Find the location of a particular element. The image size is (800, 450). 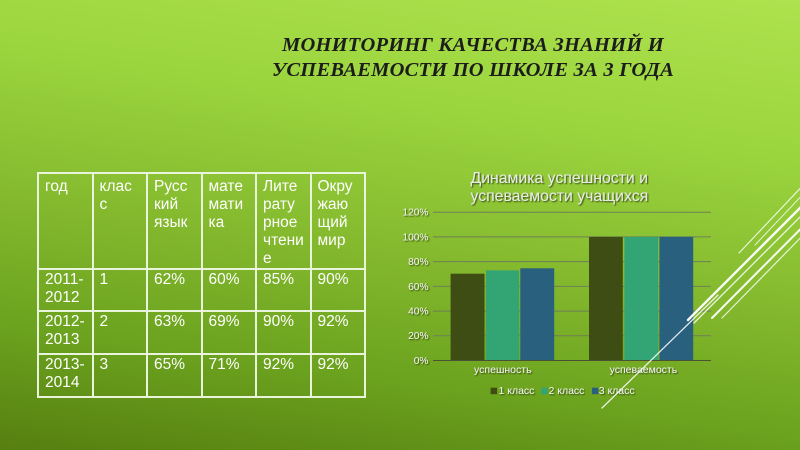

svg-text: 60% is located at coordinates (418, 287).